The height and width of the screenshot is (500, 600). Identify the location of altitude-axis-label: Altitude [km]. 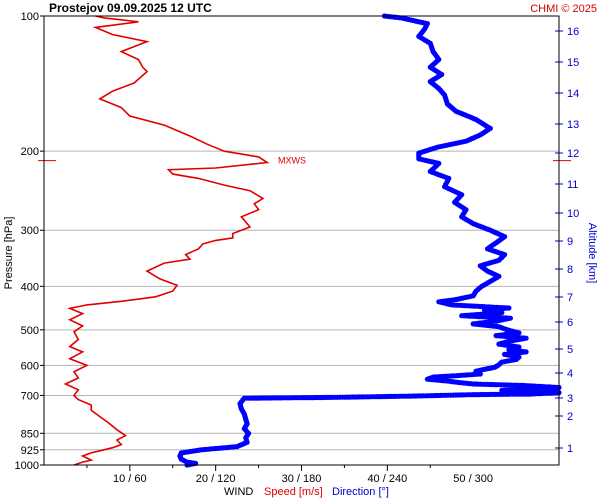
(592, 253).